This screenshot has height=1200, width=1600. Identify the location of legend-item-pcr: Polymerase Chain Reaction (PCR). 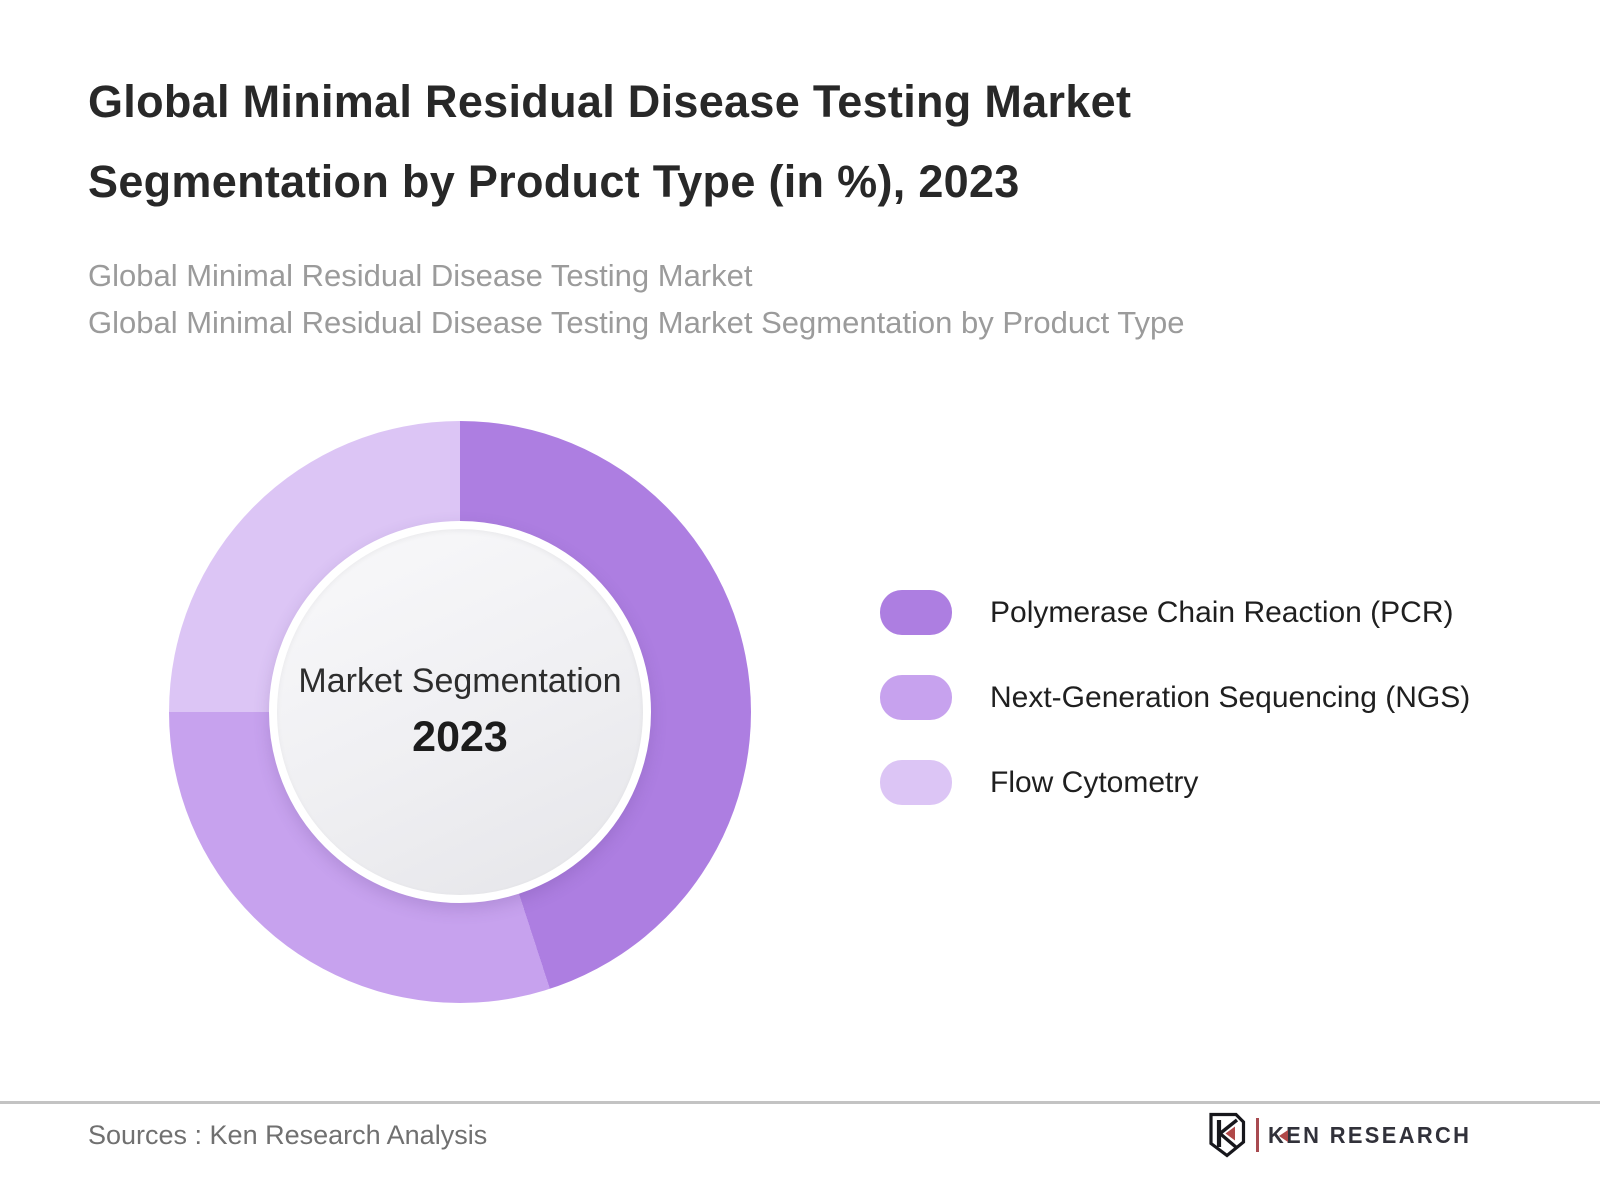
(1175, 612).